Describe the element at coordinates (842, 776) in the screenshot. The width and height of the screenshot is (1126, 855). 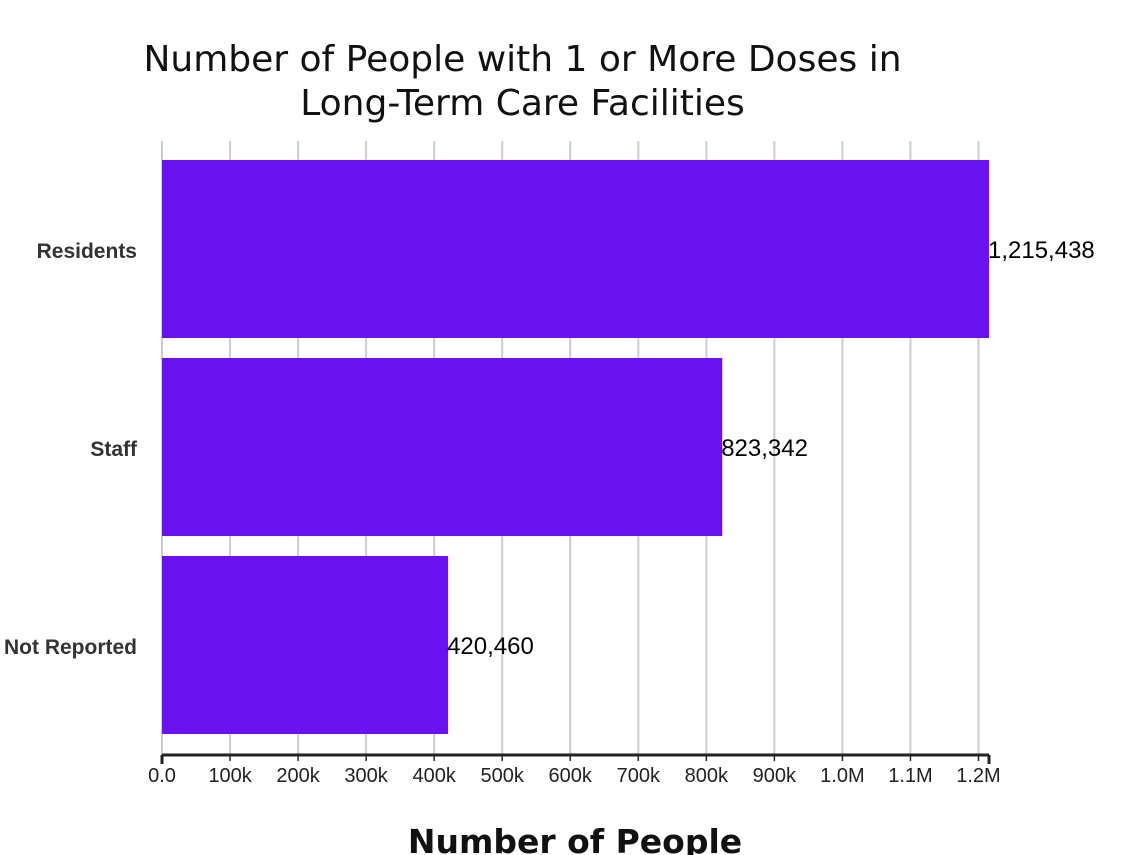
I see `x-tick-label-10: 1.0M` at that location.